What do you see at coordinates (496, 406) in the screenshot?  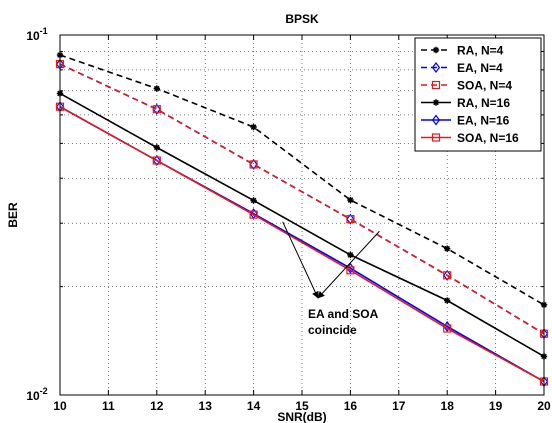 I see `x-tick-label: 19` at bounding box center [496, 406].